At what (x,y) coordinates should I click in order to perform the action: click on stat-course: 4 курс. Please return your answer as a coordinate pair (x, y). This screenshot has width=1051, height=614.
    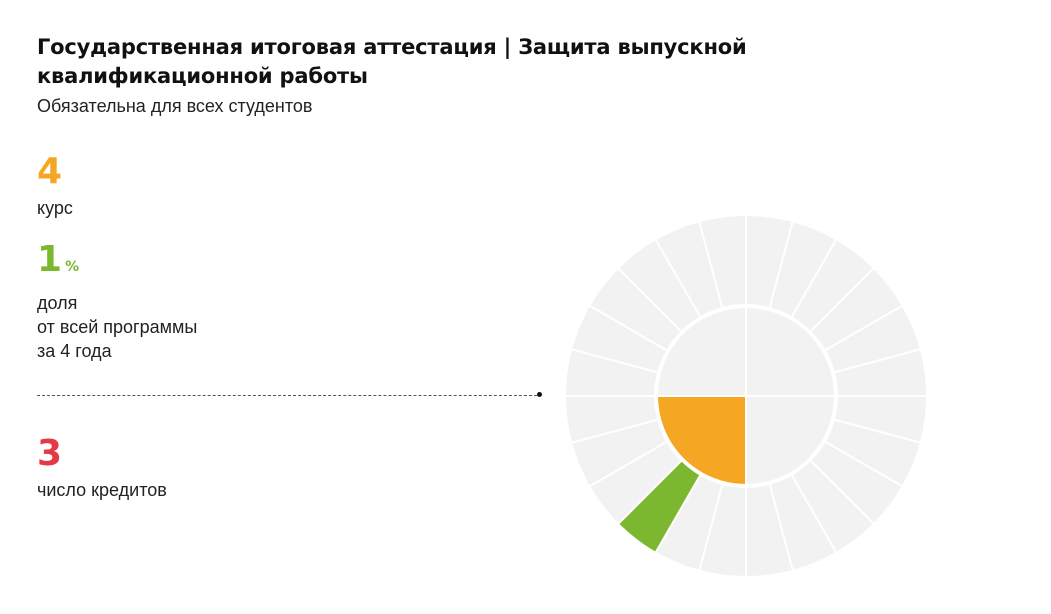
    Looking at the image, I should click on (55, 186).